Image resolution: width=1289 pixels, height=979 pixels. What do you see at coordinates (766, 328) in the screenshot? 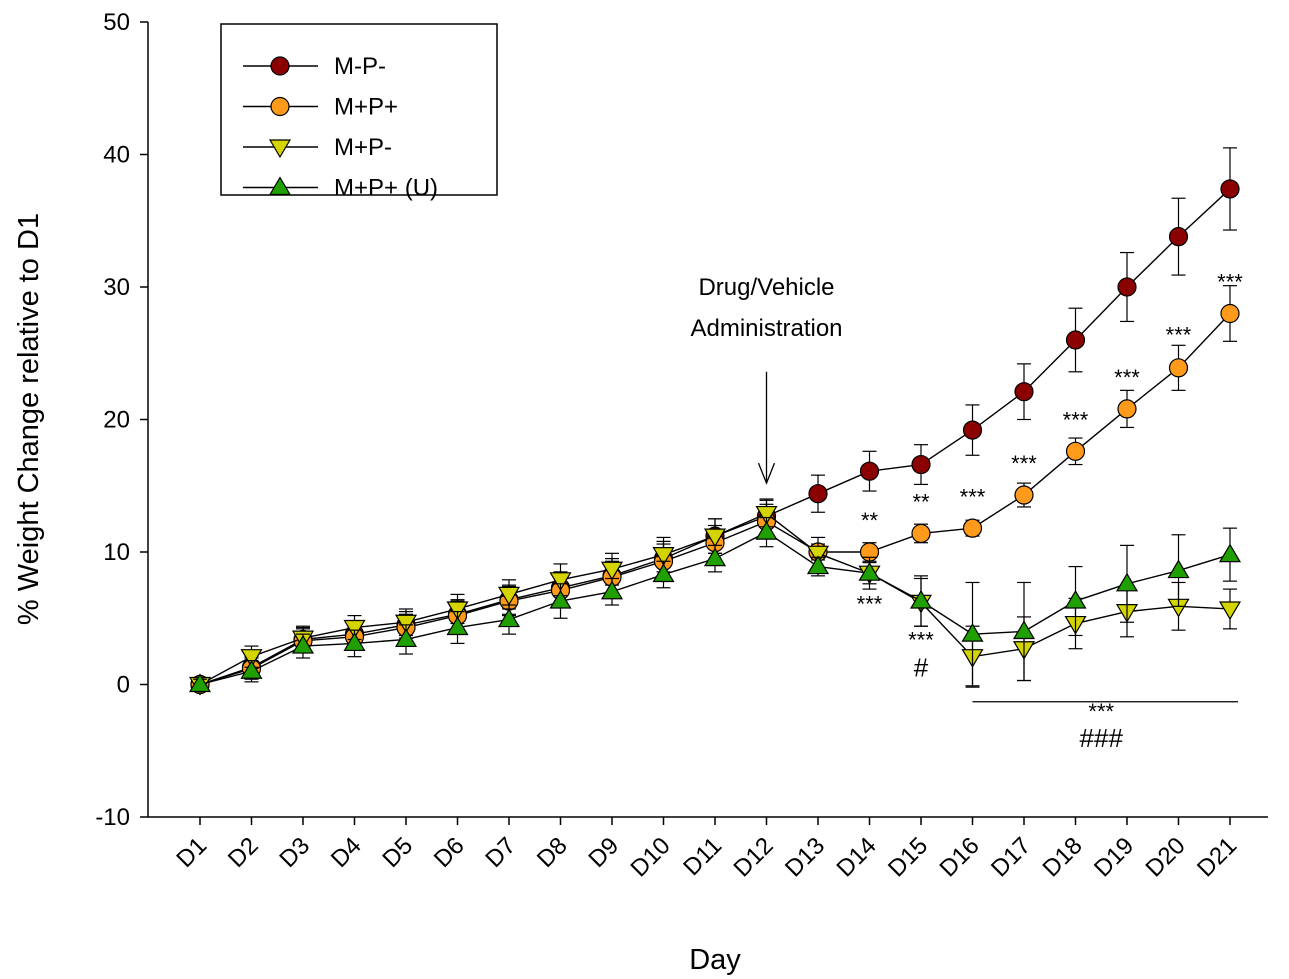
I see `annotation-label: Administration` at bounding box center [766, 328].